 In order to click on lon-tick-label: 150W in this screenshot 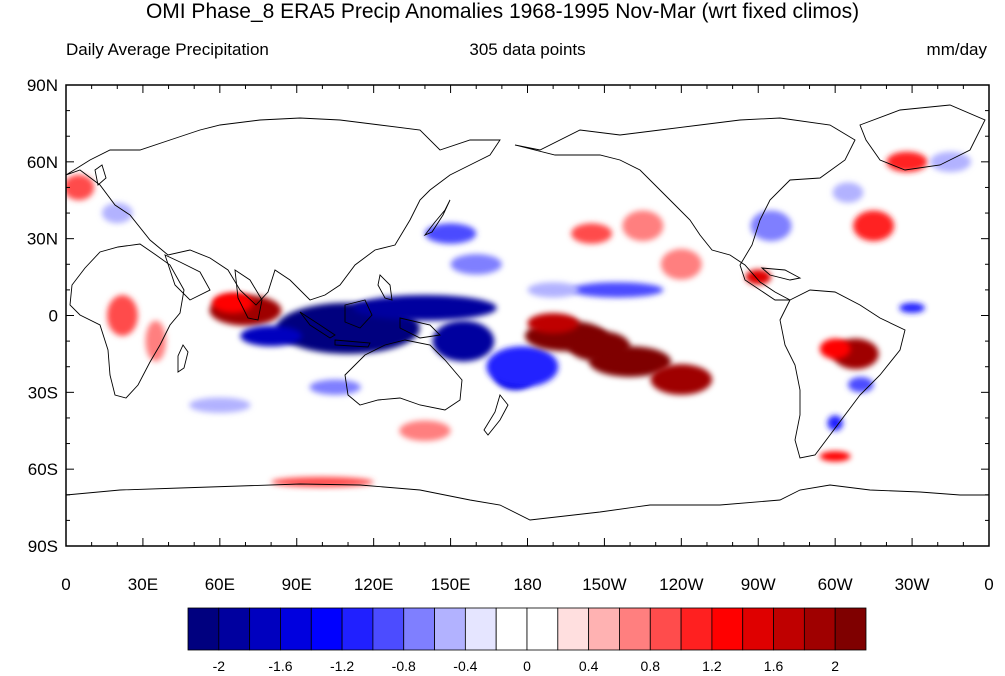, I will do `click(604, 584)`.